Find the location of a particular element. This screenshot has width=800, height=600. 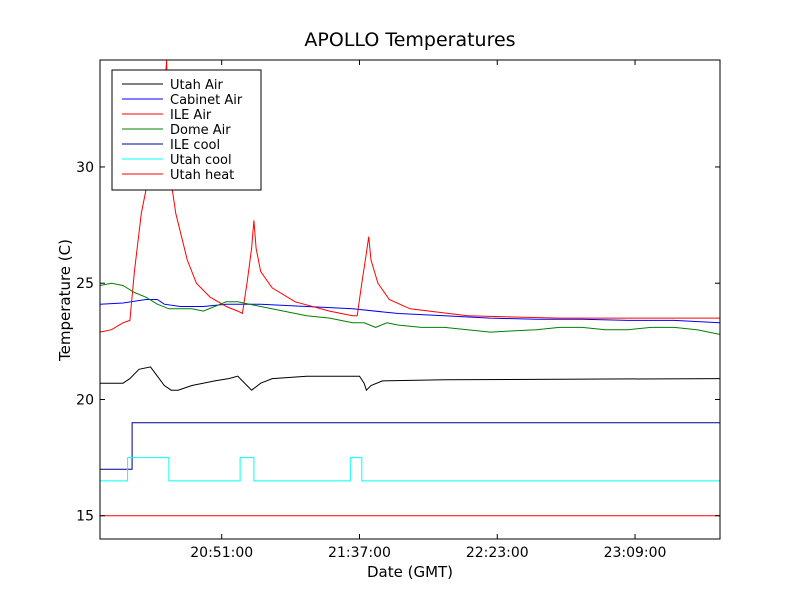

x-tick-label: 20:51:00 is located at coordinates (221, 553).